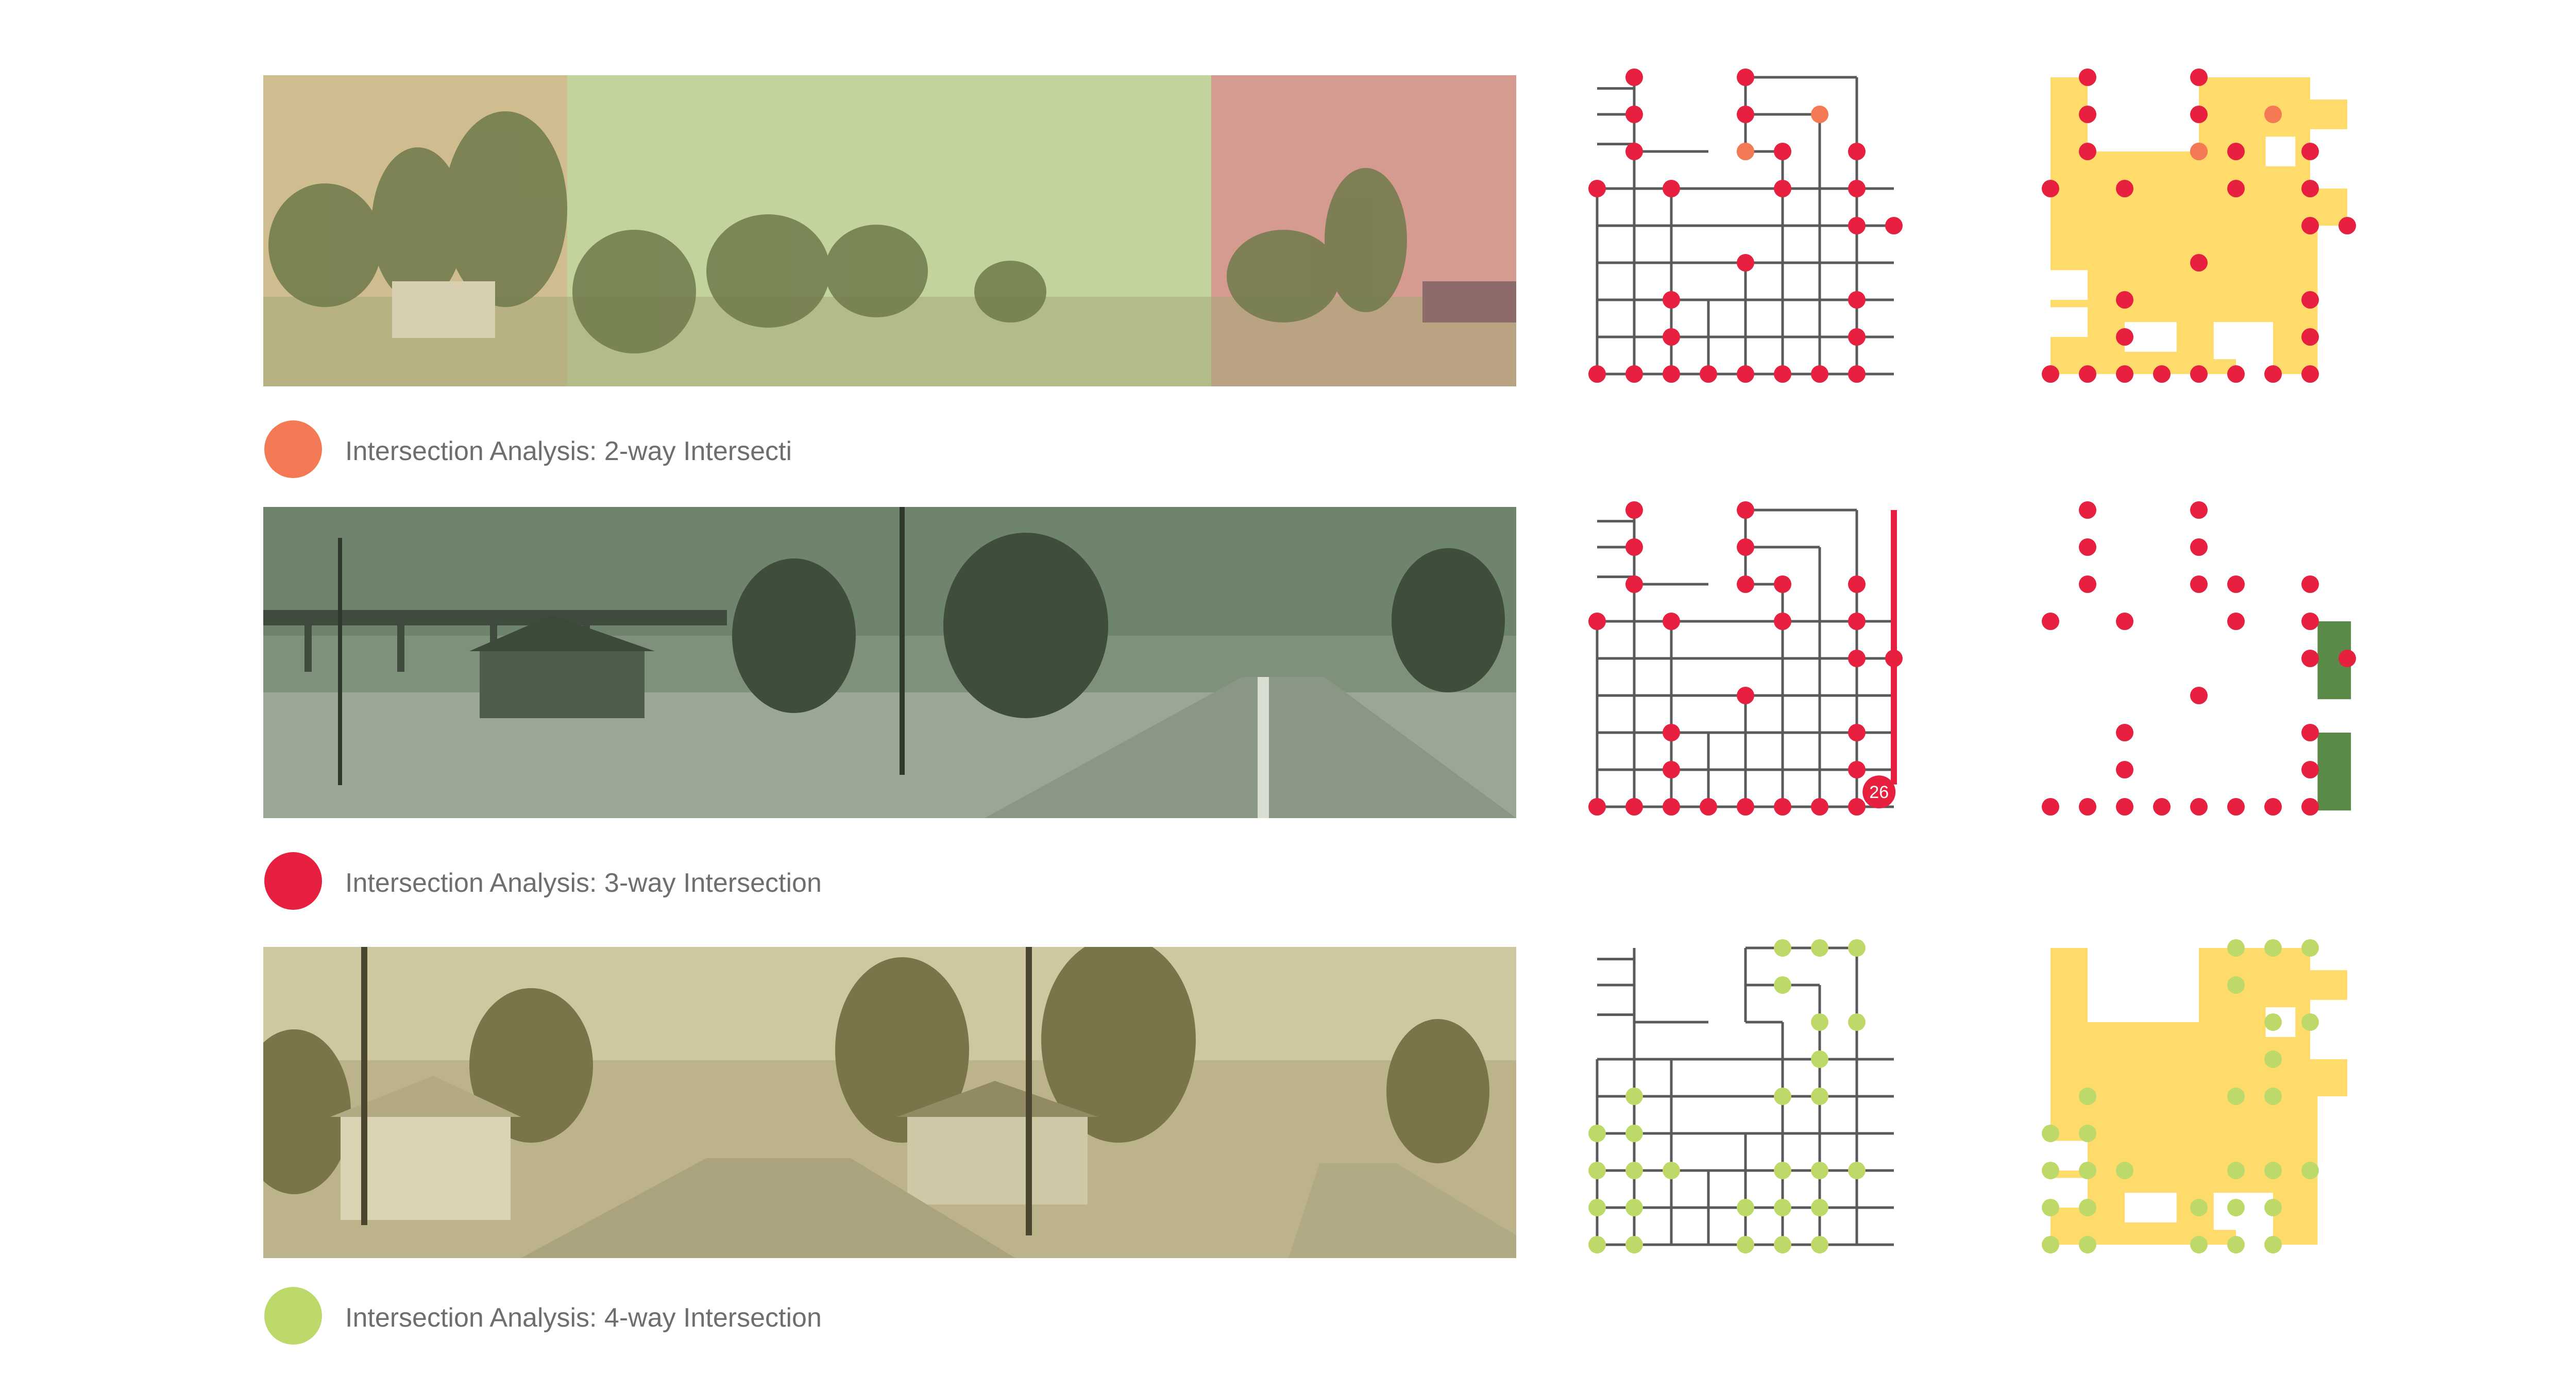 This screenshot has width=2576, height=1391. What do you see at coordinates (293, 449) in the screenshot?
I see `legend-dot-2-way` at bounding box center [293, 449].